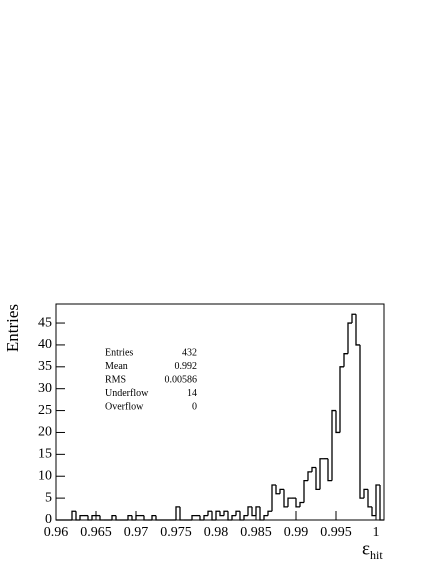 This screenshot has width=436, height=564. Describe the element at coordinates (256, 532) in the screenshot. I see `x-tick-label: 0.985` at that location.